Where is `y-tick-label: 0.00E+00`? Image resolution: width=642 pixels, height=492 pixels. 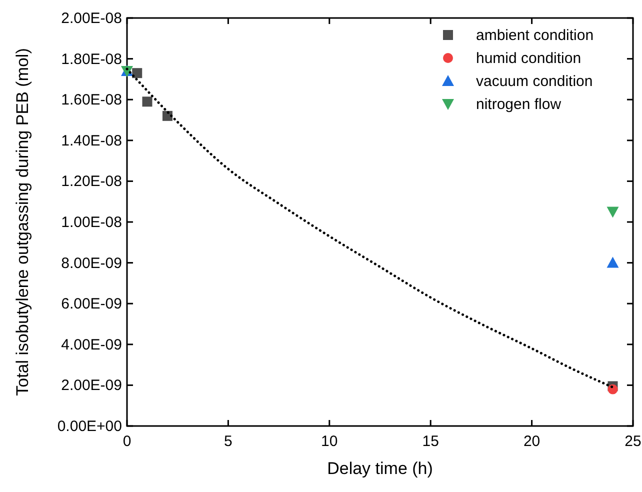 y-tick-label: 0.00E+00 is located at coordinates (89, 426).